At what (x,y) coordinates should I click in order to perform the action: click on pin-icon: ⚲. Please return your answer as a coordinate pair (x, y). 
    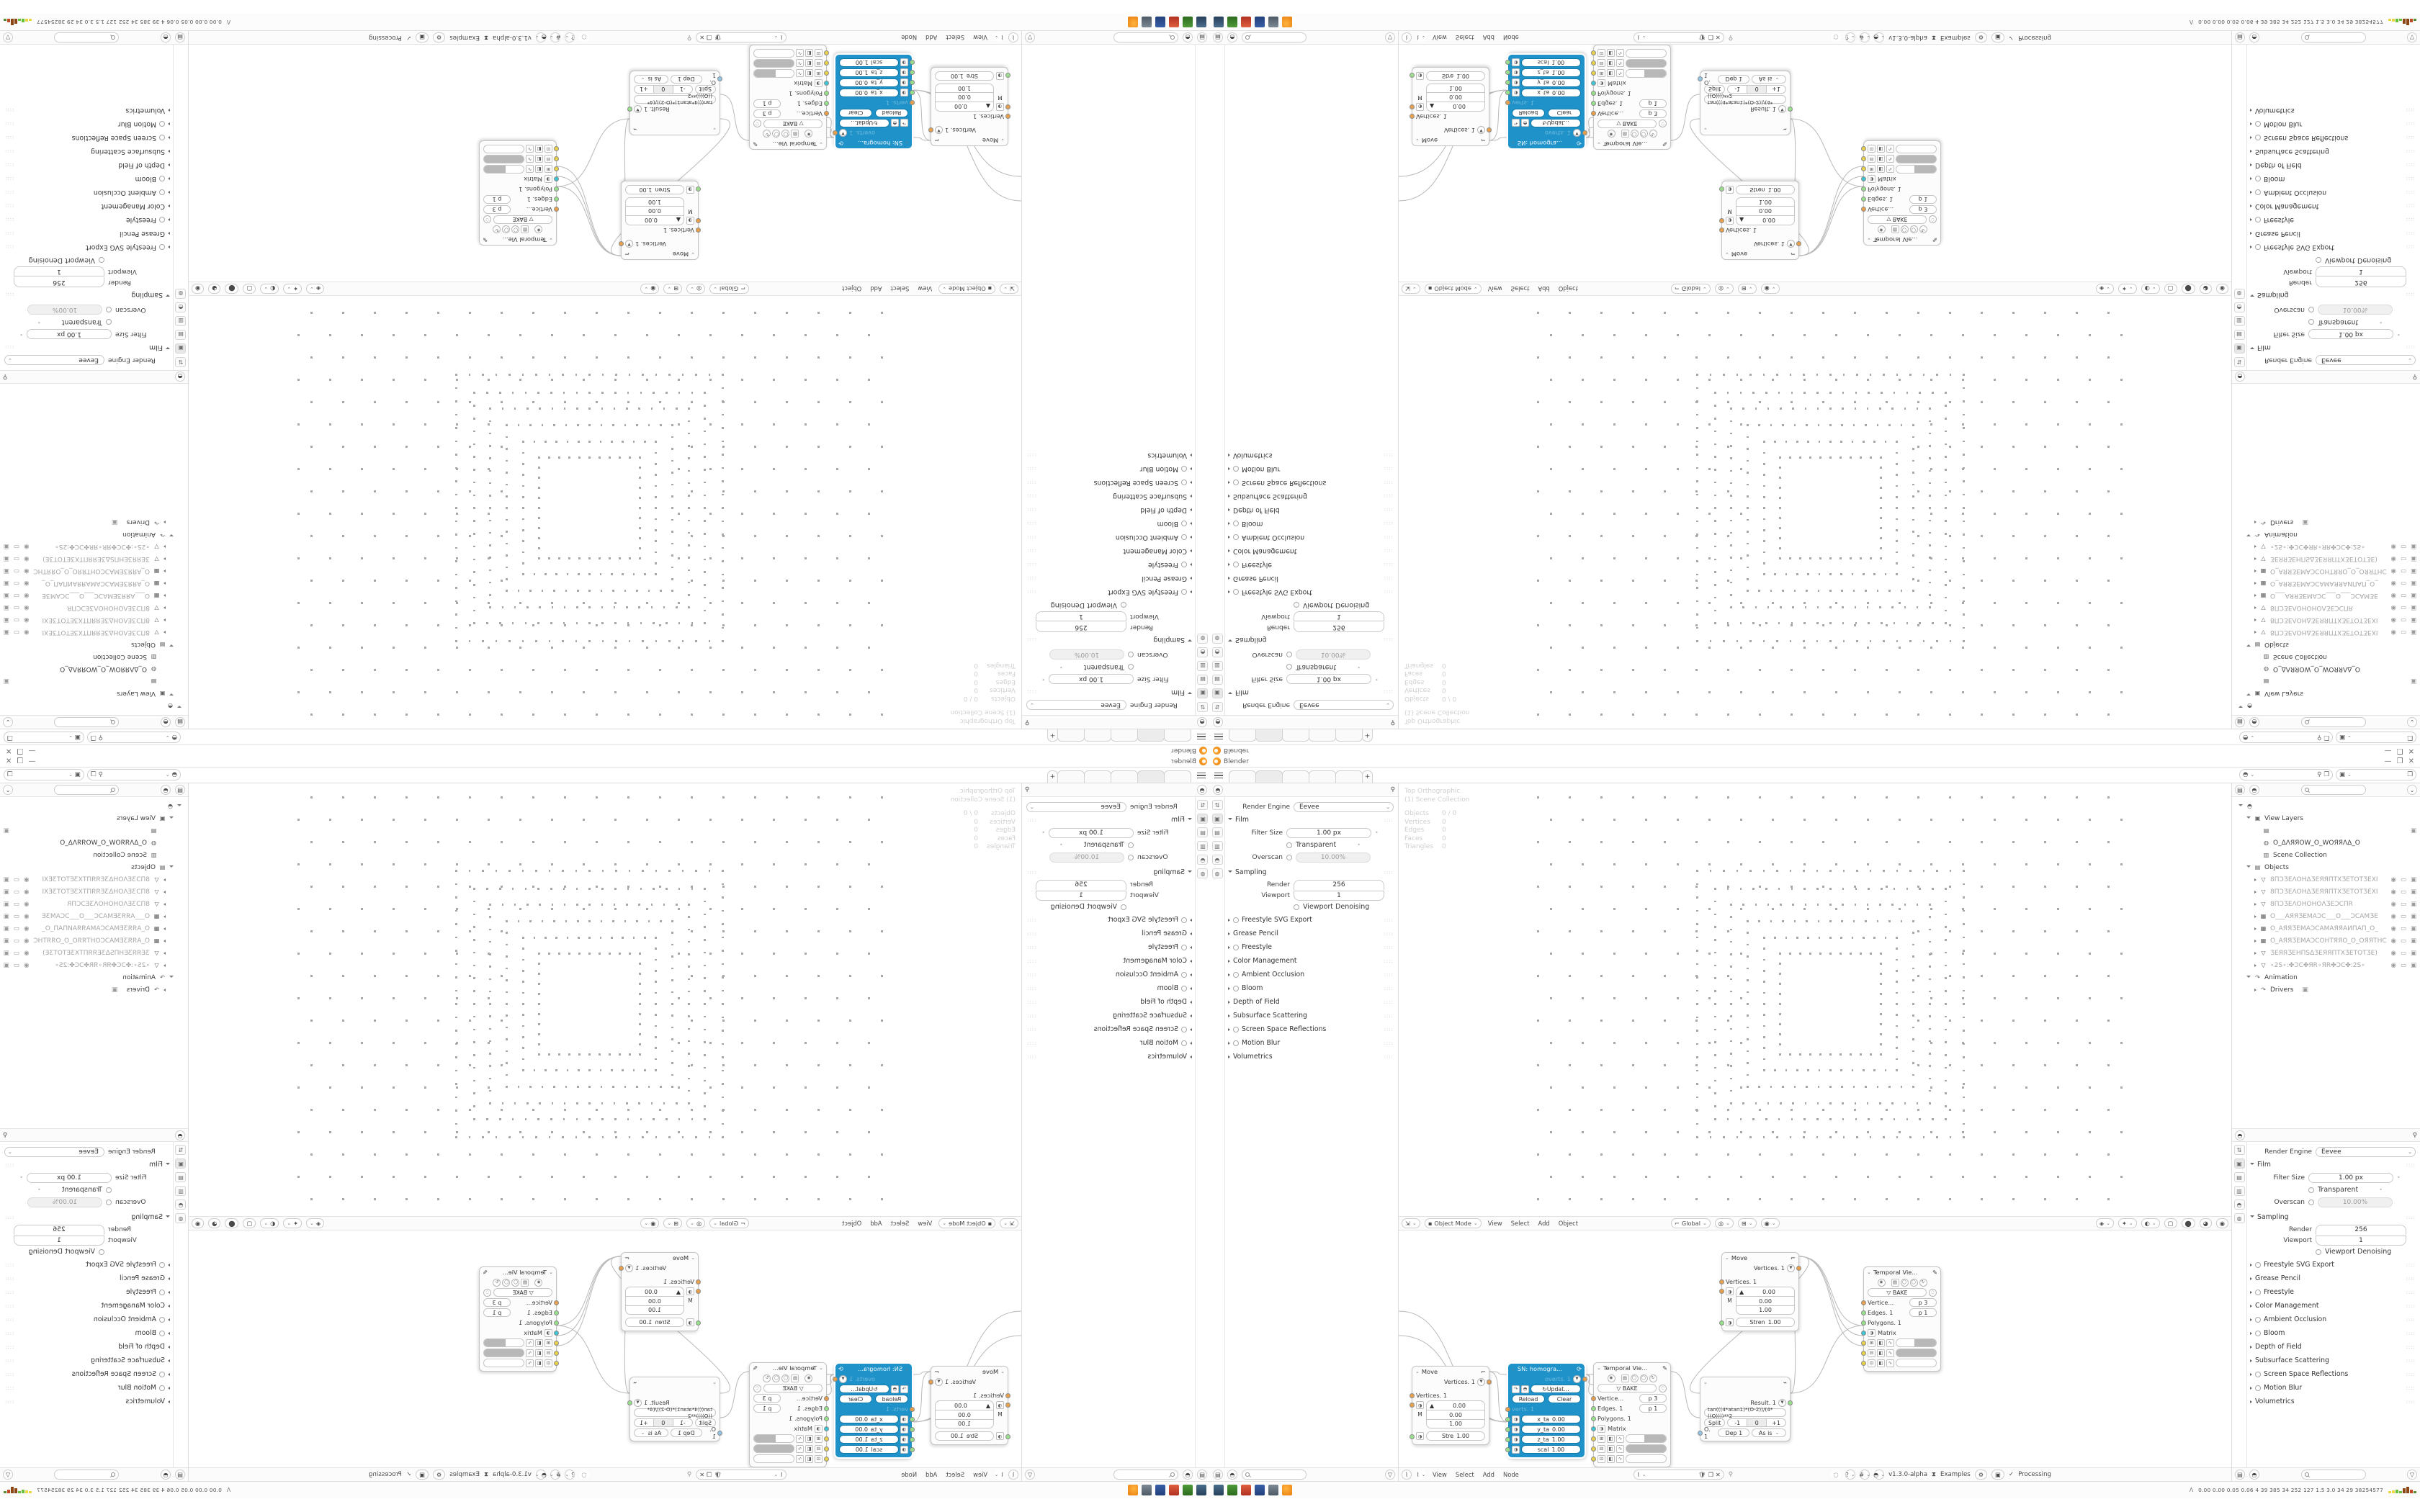
    Looking at the image, I should click on (1392, 789).